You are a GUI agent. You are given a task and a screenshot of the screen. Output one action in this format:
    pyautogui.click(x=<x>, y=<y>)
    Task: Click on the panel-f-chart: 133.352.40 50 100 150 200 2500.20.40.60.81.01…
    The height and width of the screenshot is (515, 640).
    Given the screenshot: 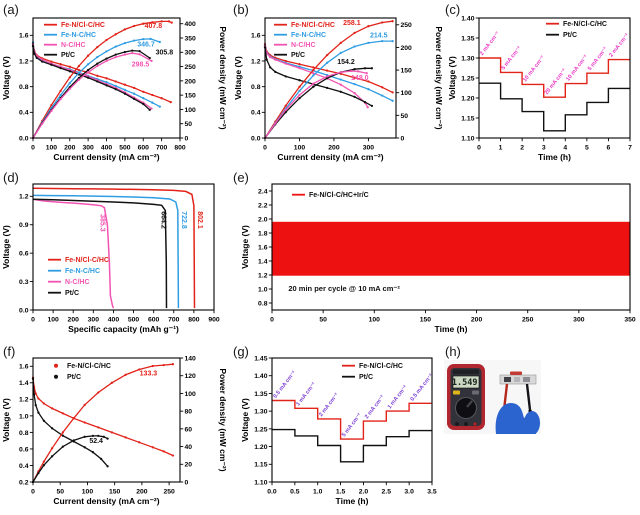 What is the action you would take?
    pyautogui.click(x=114, y=430)
    